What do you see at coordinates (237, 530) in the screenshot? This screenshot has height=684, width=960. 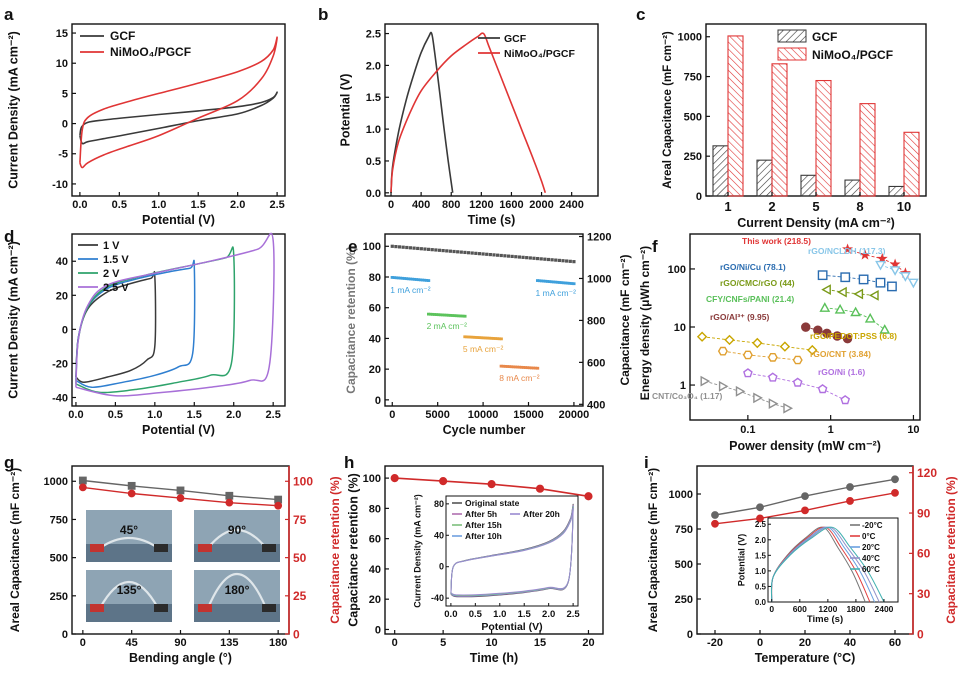 I see `bend-angle-label: 90°` at bounding box center [237, 530].